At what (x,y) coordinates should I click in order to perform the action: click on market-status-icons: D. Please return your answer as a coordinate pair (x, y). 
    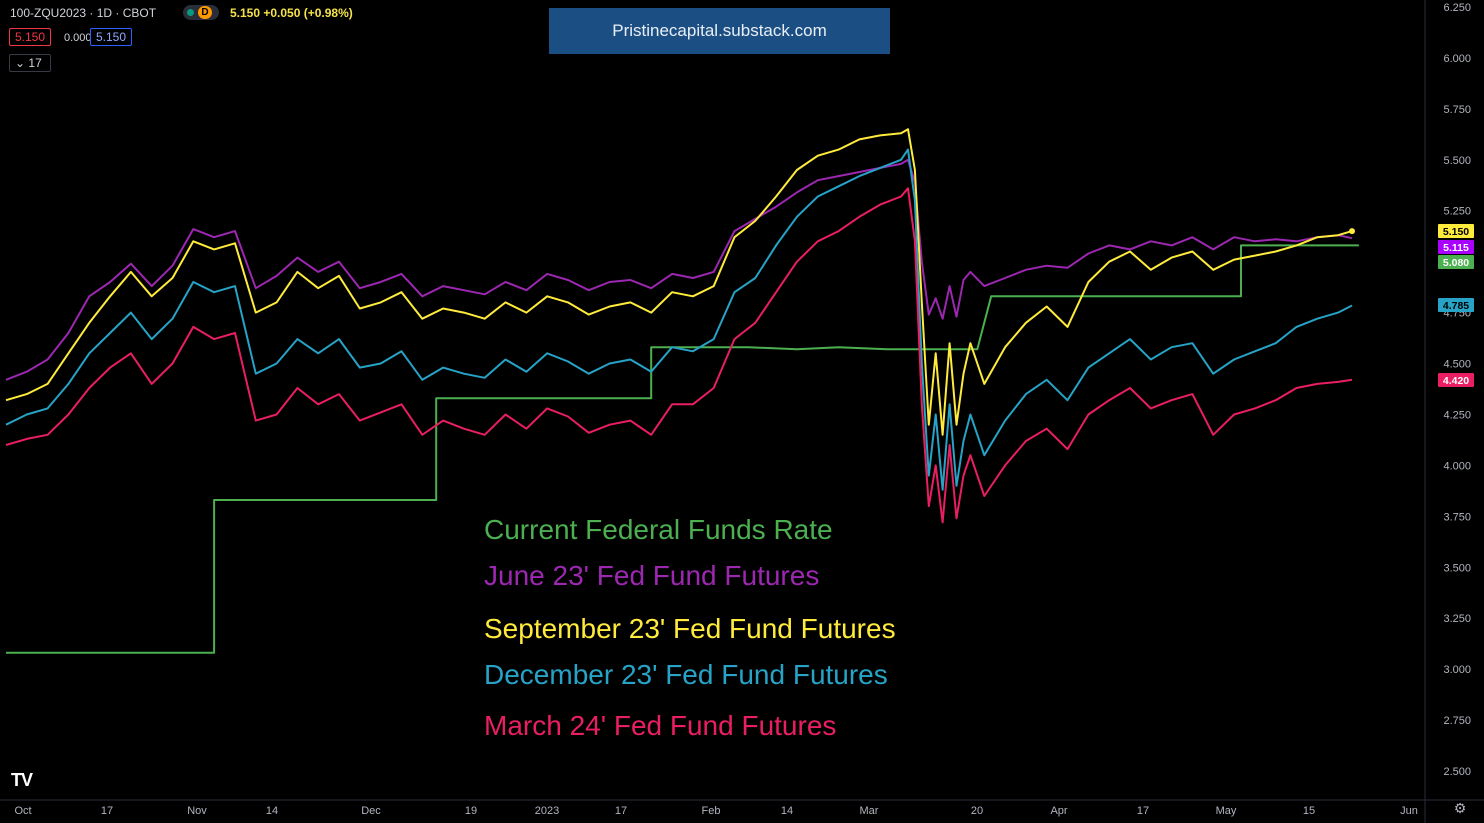
    Looking at the image, I should click on (201, 12).